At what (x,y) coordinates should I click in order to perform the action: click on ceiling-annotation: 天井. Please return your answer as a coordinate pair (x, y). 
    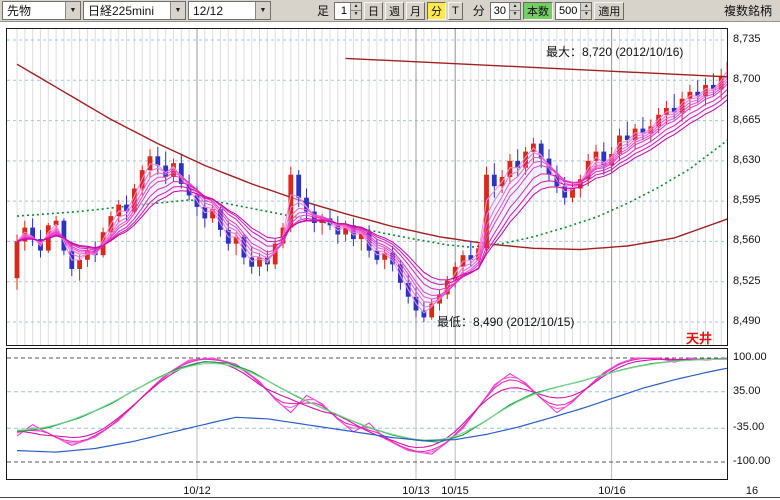
    Looking at the image, I should click on (699, 338).